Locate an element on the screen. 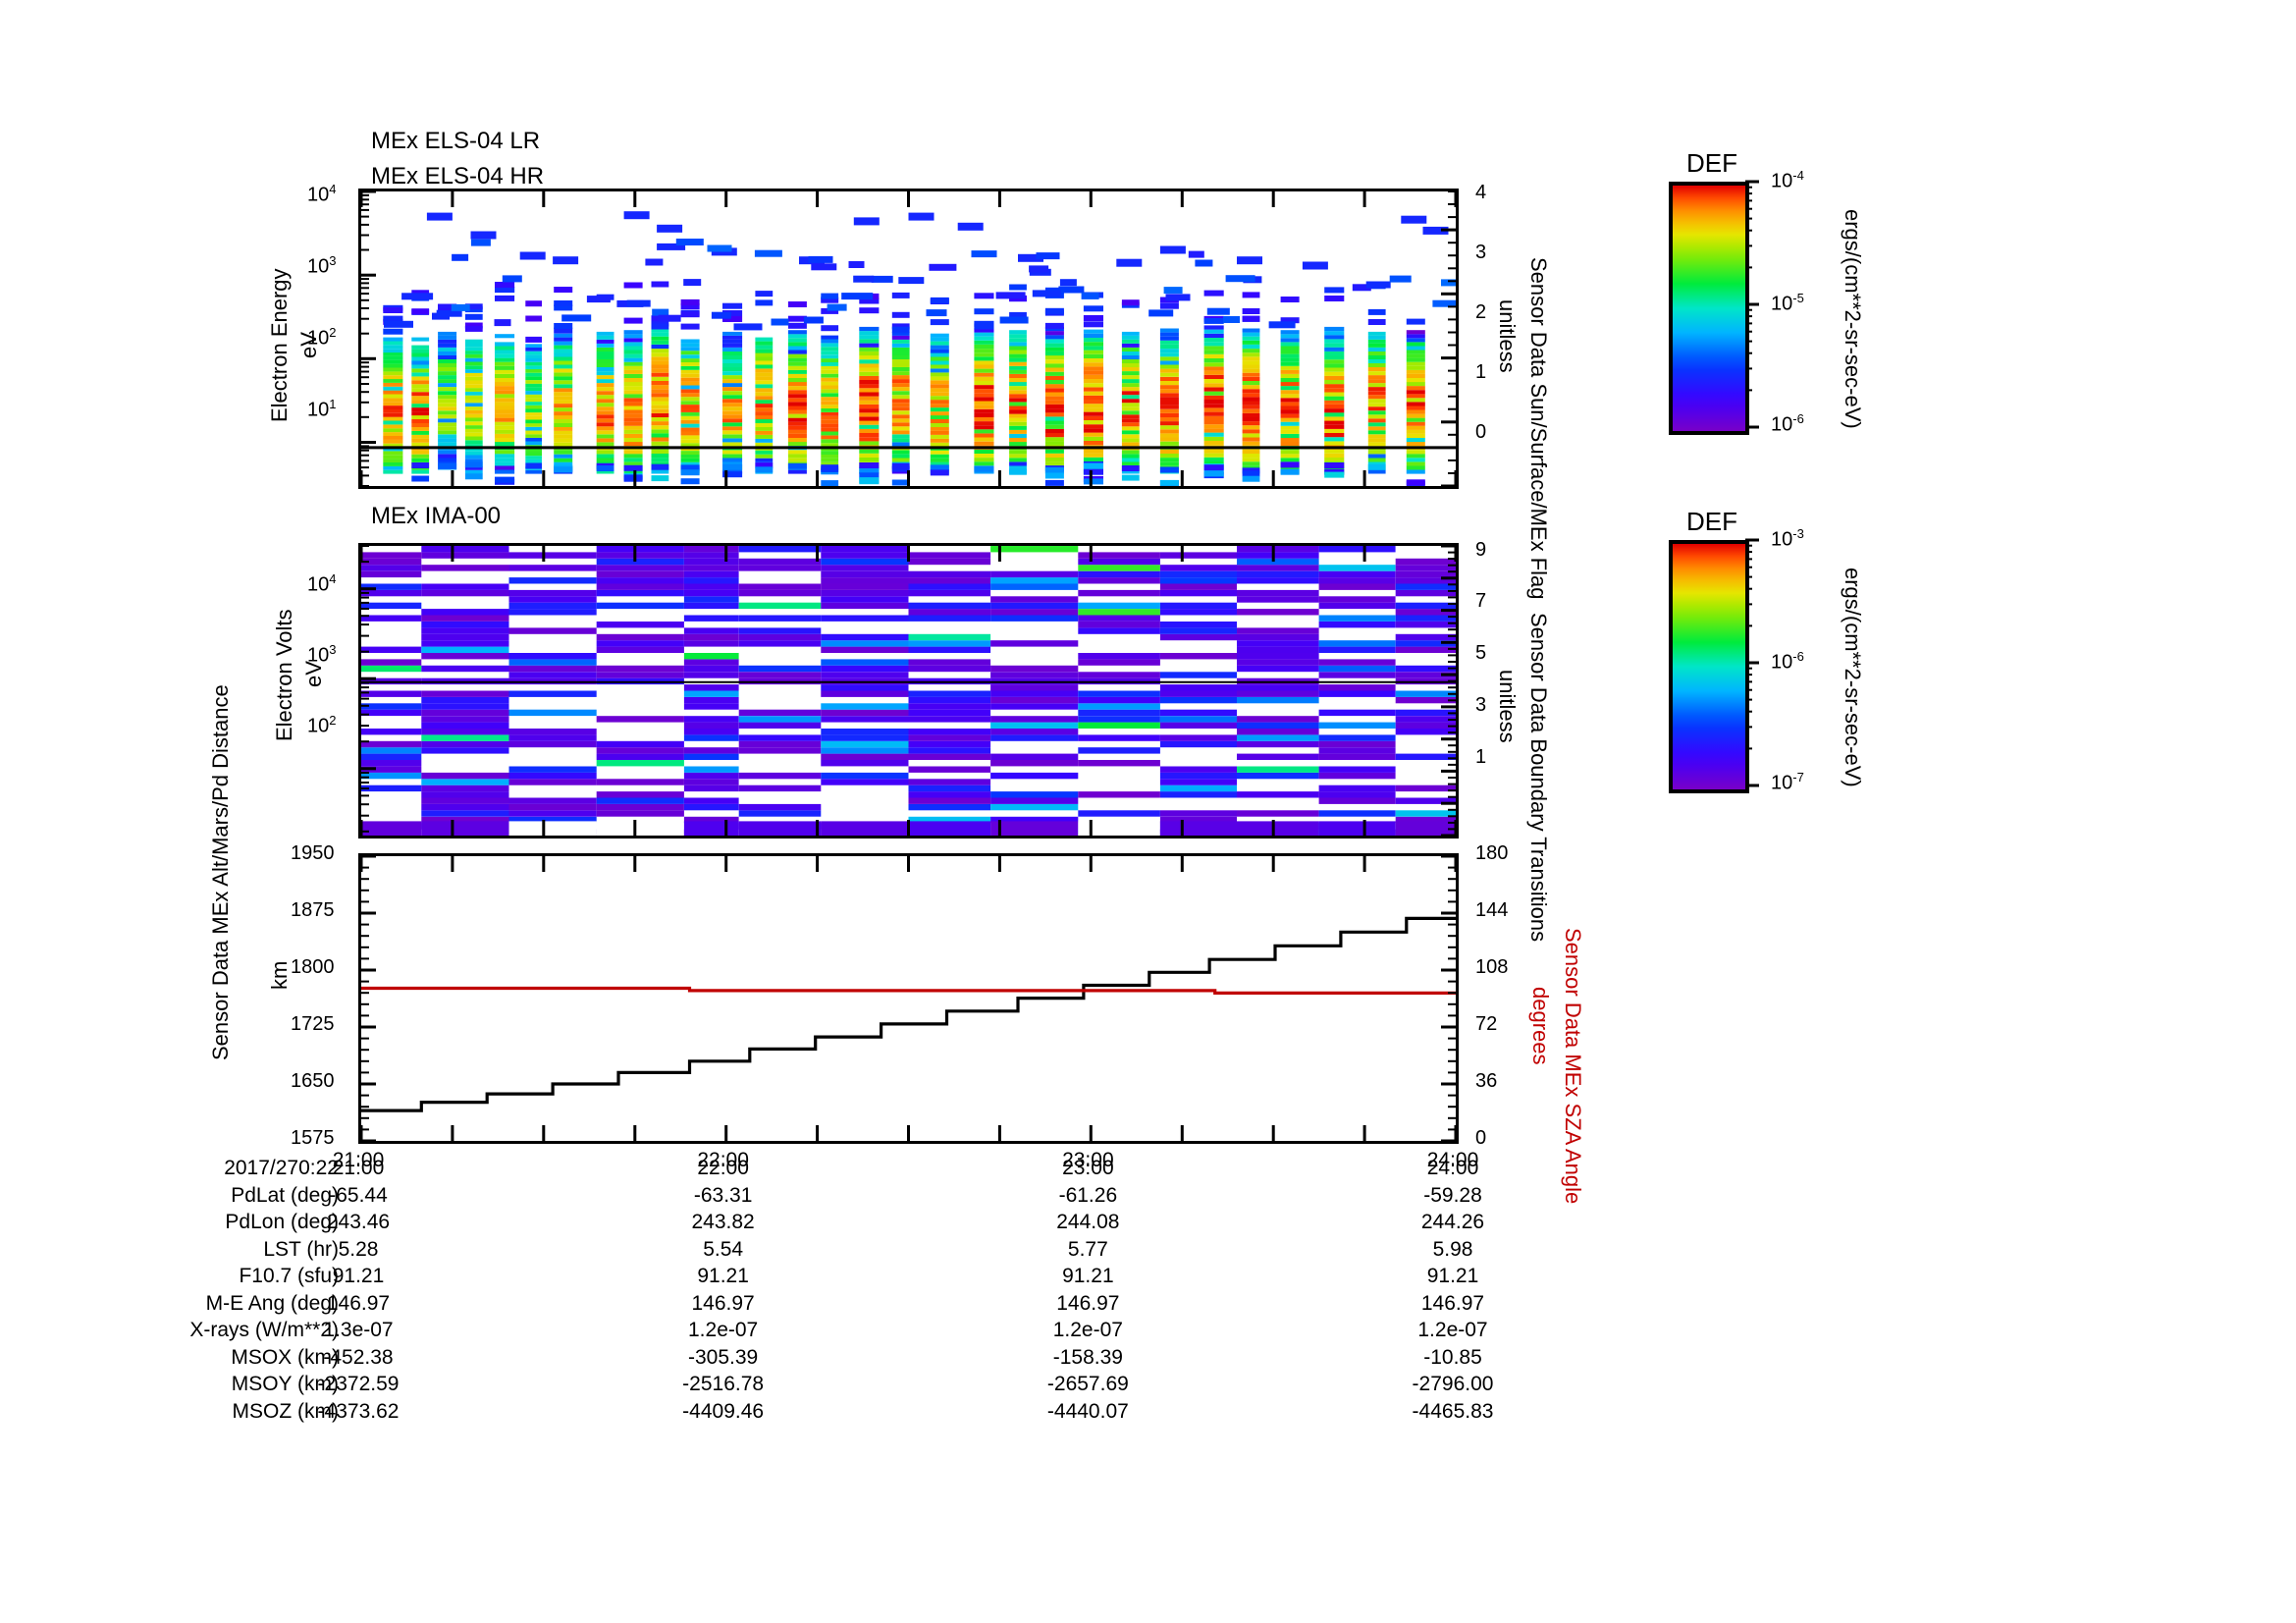  alt-right-units-text: degrees is located at coordinates (1541, 1026).